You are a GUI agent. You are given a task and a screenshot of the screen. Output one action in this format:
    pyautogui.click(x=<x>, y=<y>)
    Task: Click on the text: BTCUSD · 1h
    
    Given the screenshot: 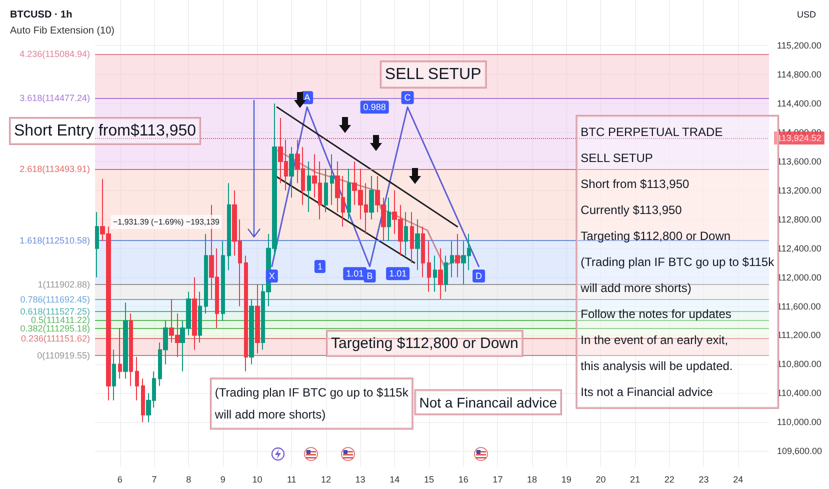 What is the action you would take?
    pyautogui.click(x=41, y=15)
    